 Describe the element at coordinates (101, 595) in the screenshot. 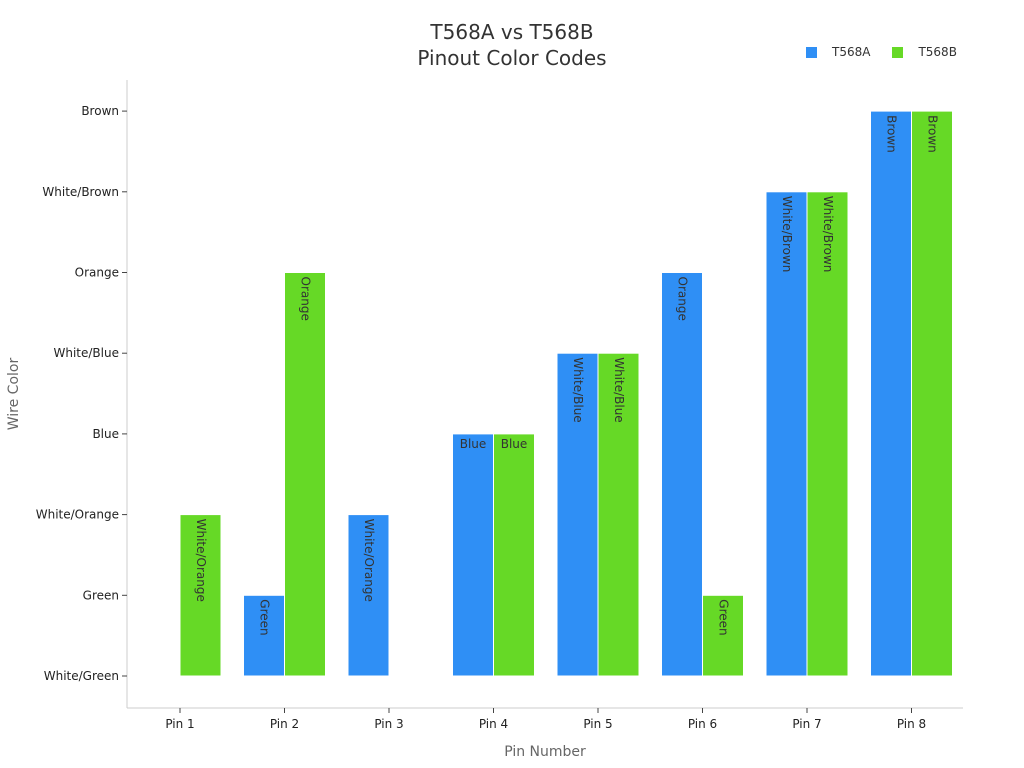

I see `y-tick-label: Green` at that location.